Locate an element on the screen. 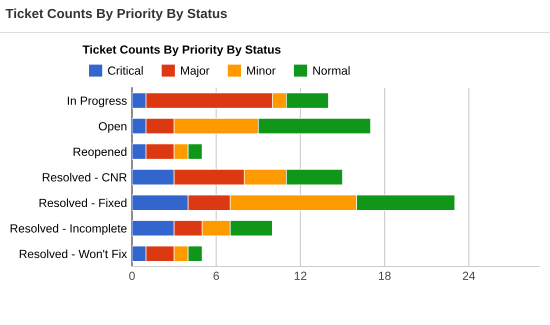 The height and width of the screenshot is (325, 550). y-tick-label: Reopened is located at coordinates (100, 152).